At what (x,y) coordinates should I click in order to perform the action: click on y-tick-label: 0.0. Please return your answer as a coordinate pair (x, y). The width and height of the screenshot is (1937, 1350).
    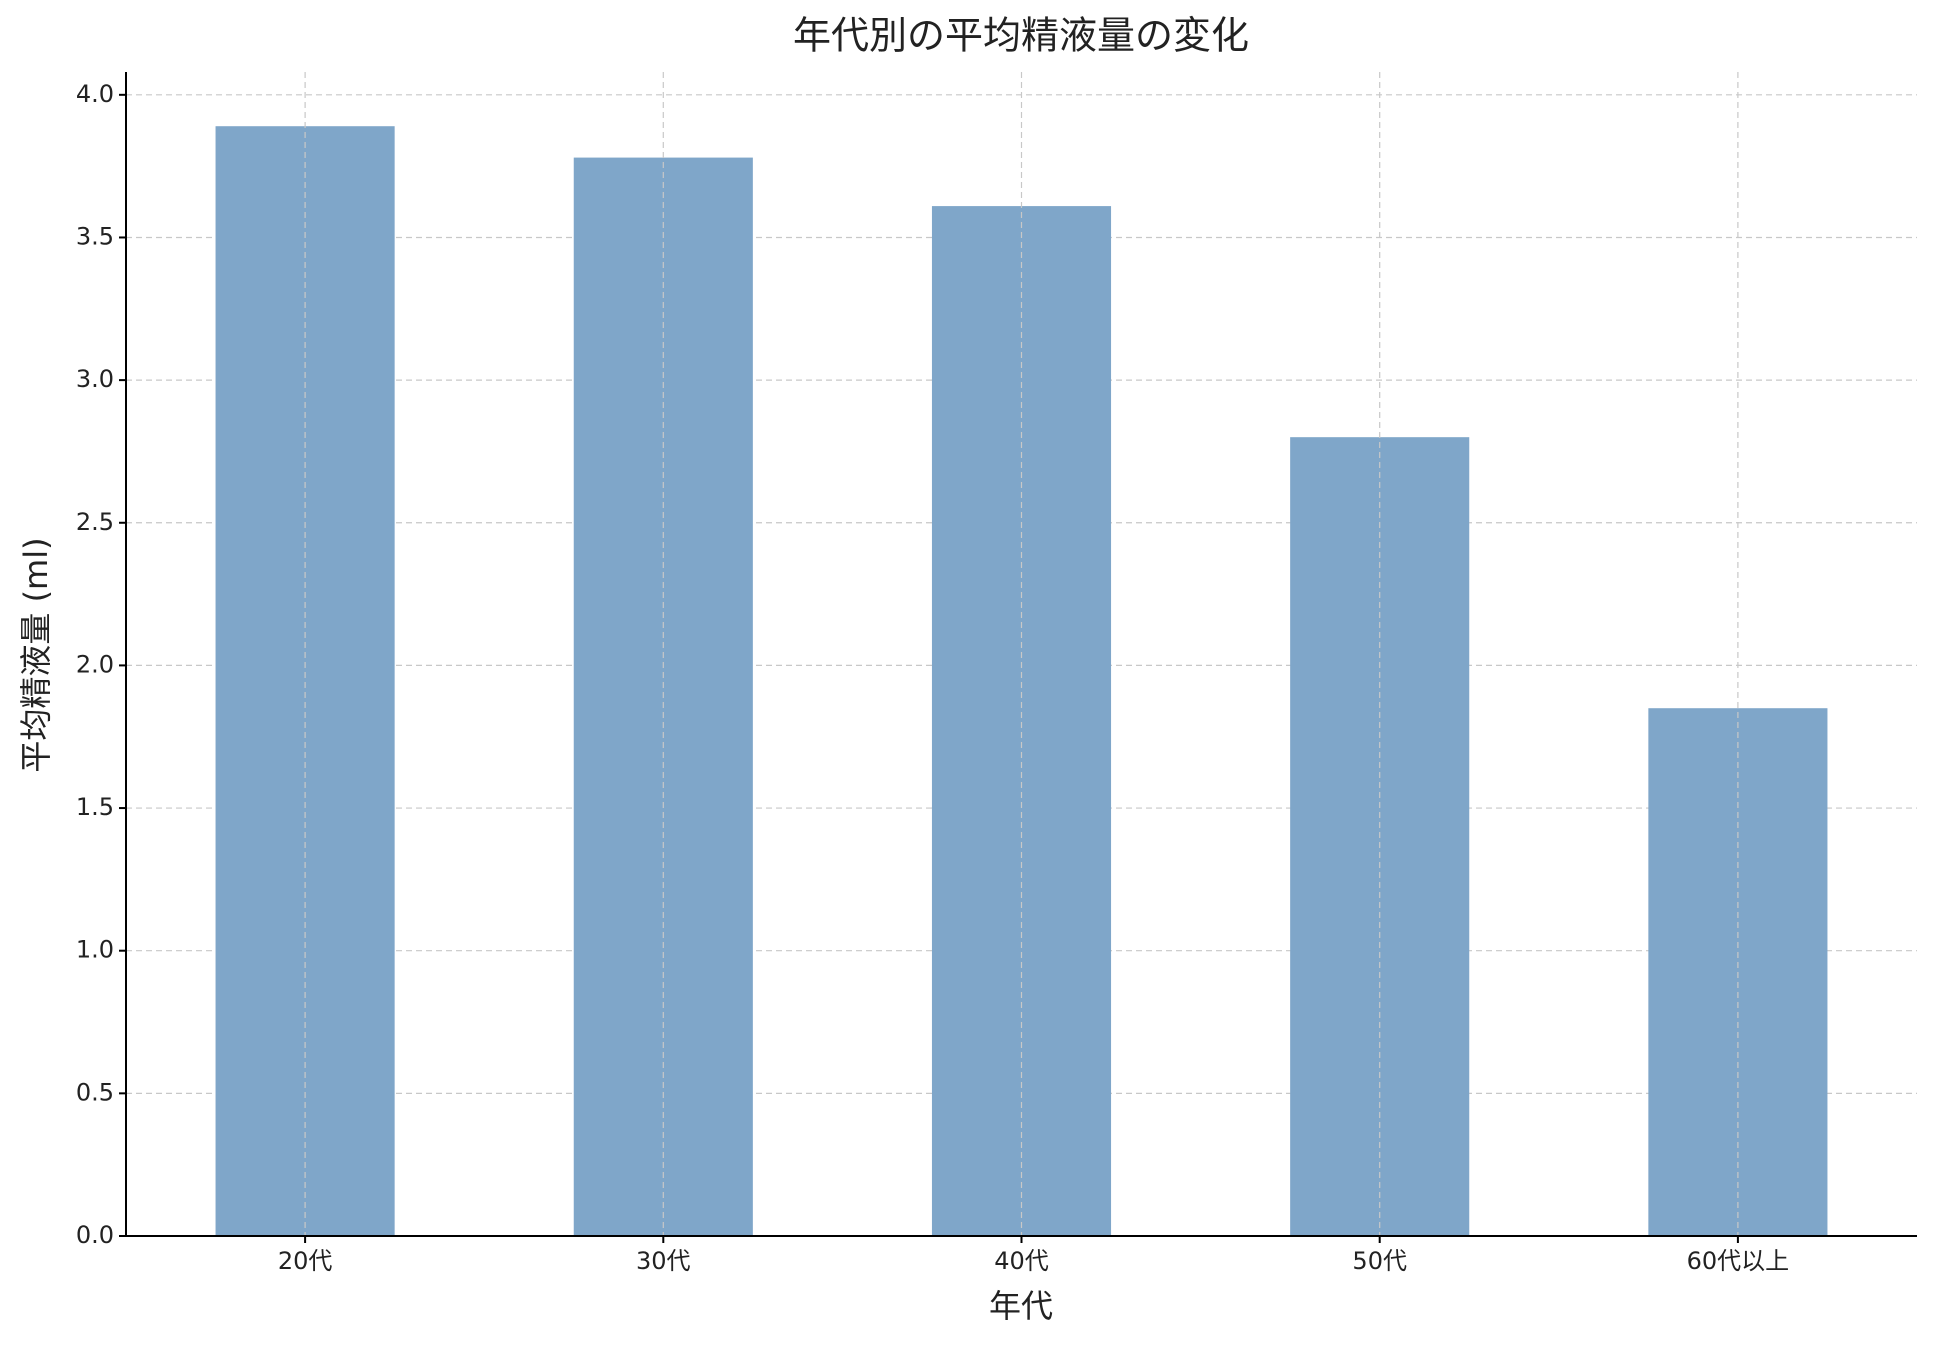
    Looking at the image, I should click on (95, 1235).